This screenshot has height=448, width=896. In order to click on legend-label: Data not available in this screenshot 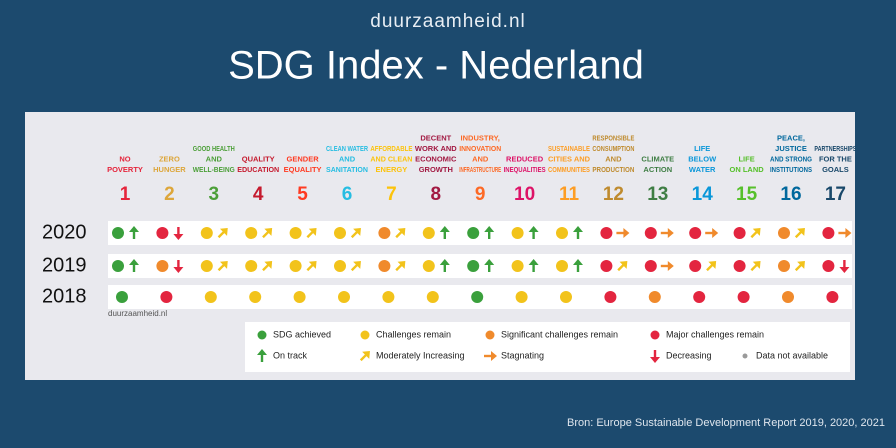, I will do `click(792, 355)`.